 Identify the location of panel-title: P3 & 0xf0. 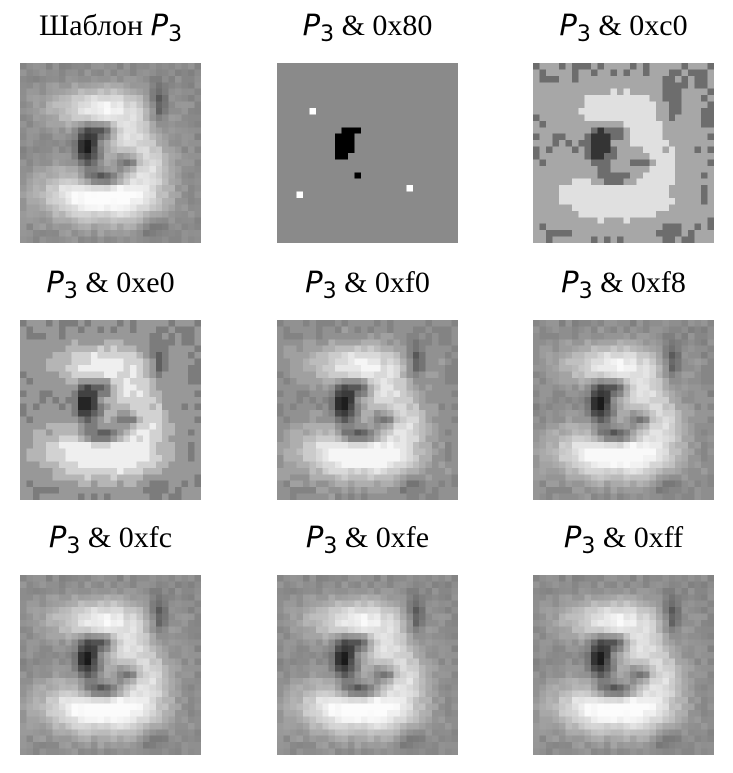
(367, 282).